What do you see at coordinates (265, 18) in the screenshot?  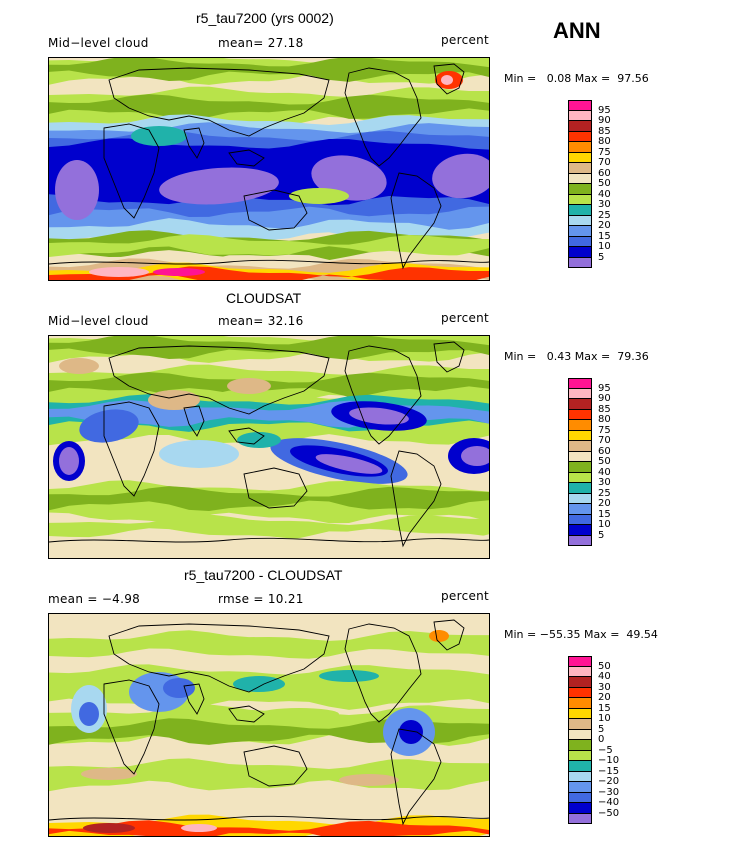 I see `panel-1-title: r5_tau7200 (yrs 0002)` at bounding box center [265, 18].